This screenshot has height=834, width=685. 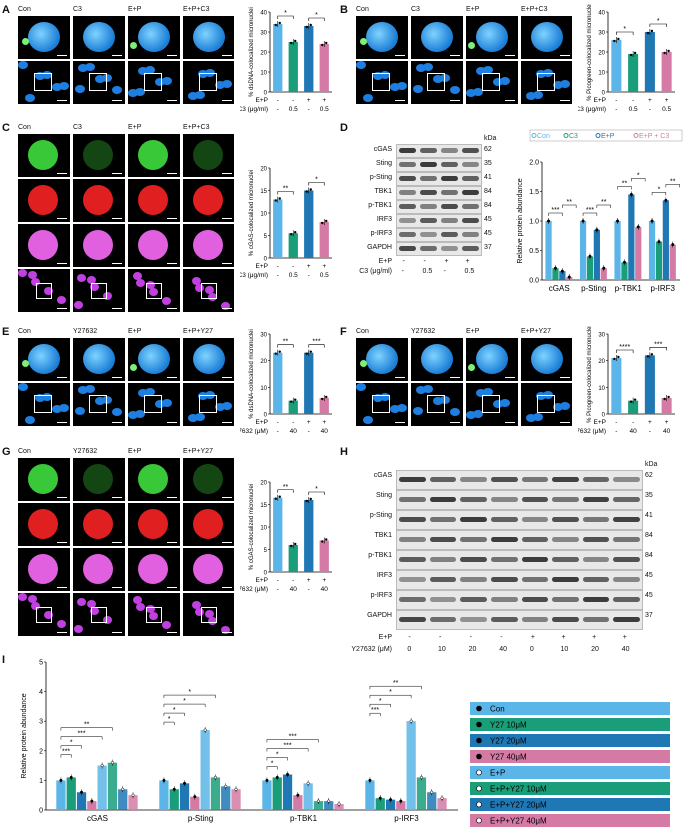 What do you see at coordinates (344, 128) in the screenshot?
I see `panel-letter-d: D` at bounding box center [344, 128].